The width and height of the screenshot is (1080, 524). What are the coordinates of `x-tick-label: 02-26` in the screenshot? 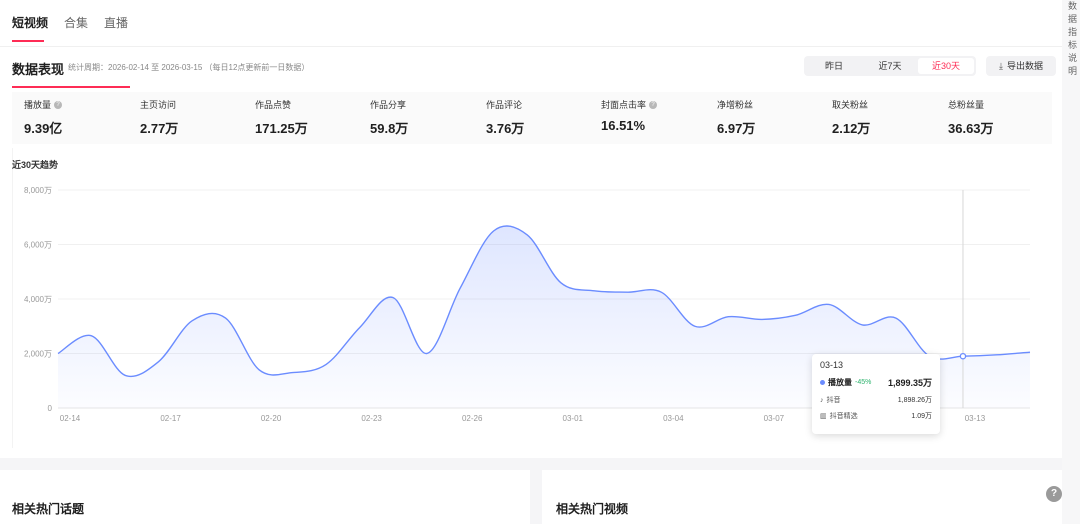 It's located at (472, 418).